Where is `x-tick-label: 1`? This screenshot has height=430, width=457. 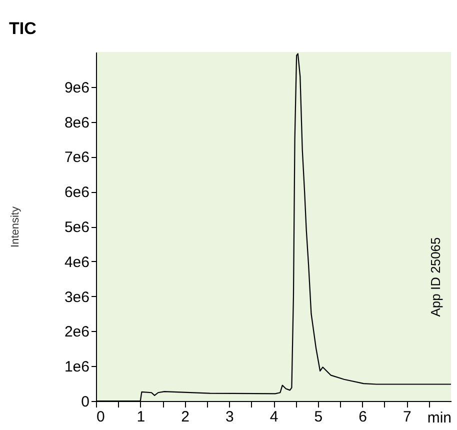 x-tick-label: 1 is located at coordinates (141, 417).